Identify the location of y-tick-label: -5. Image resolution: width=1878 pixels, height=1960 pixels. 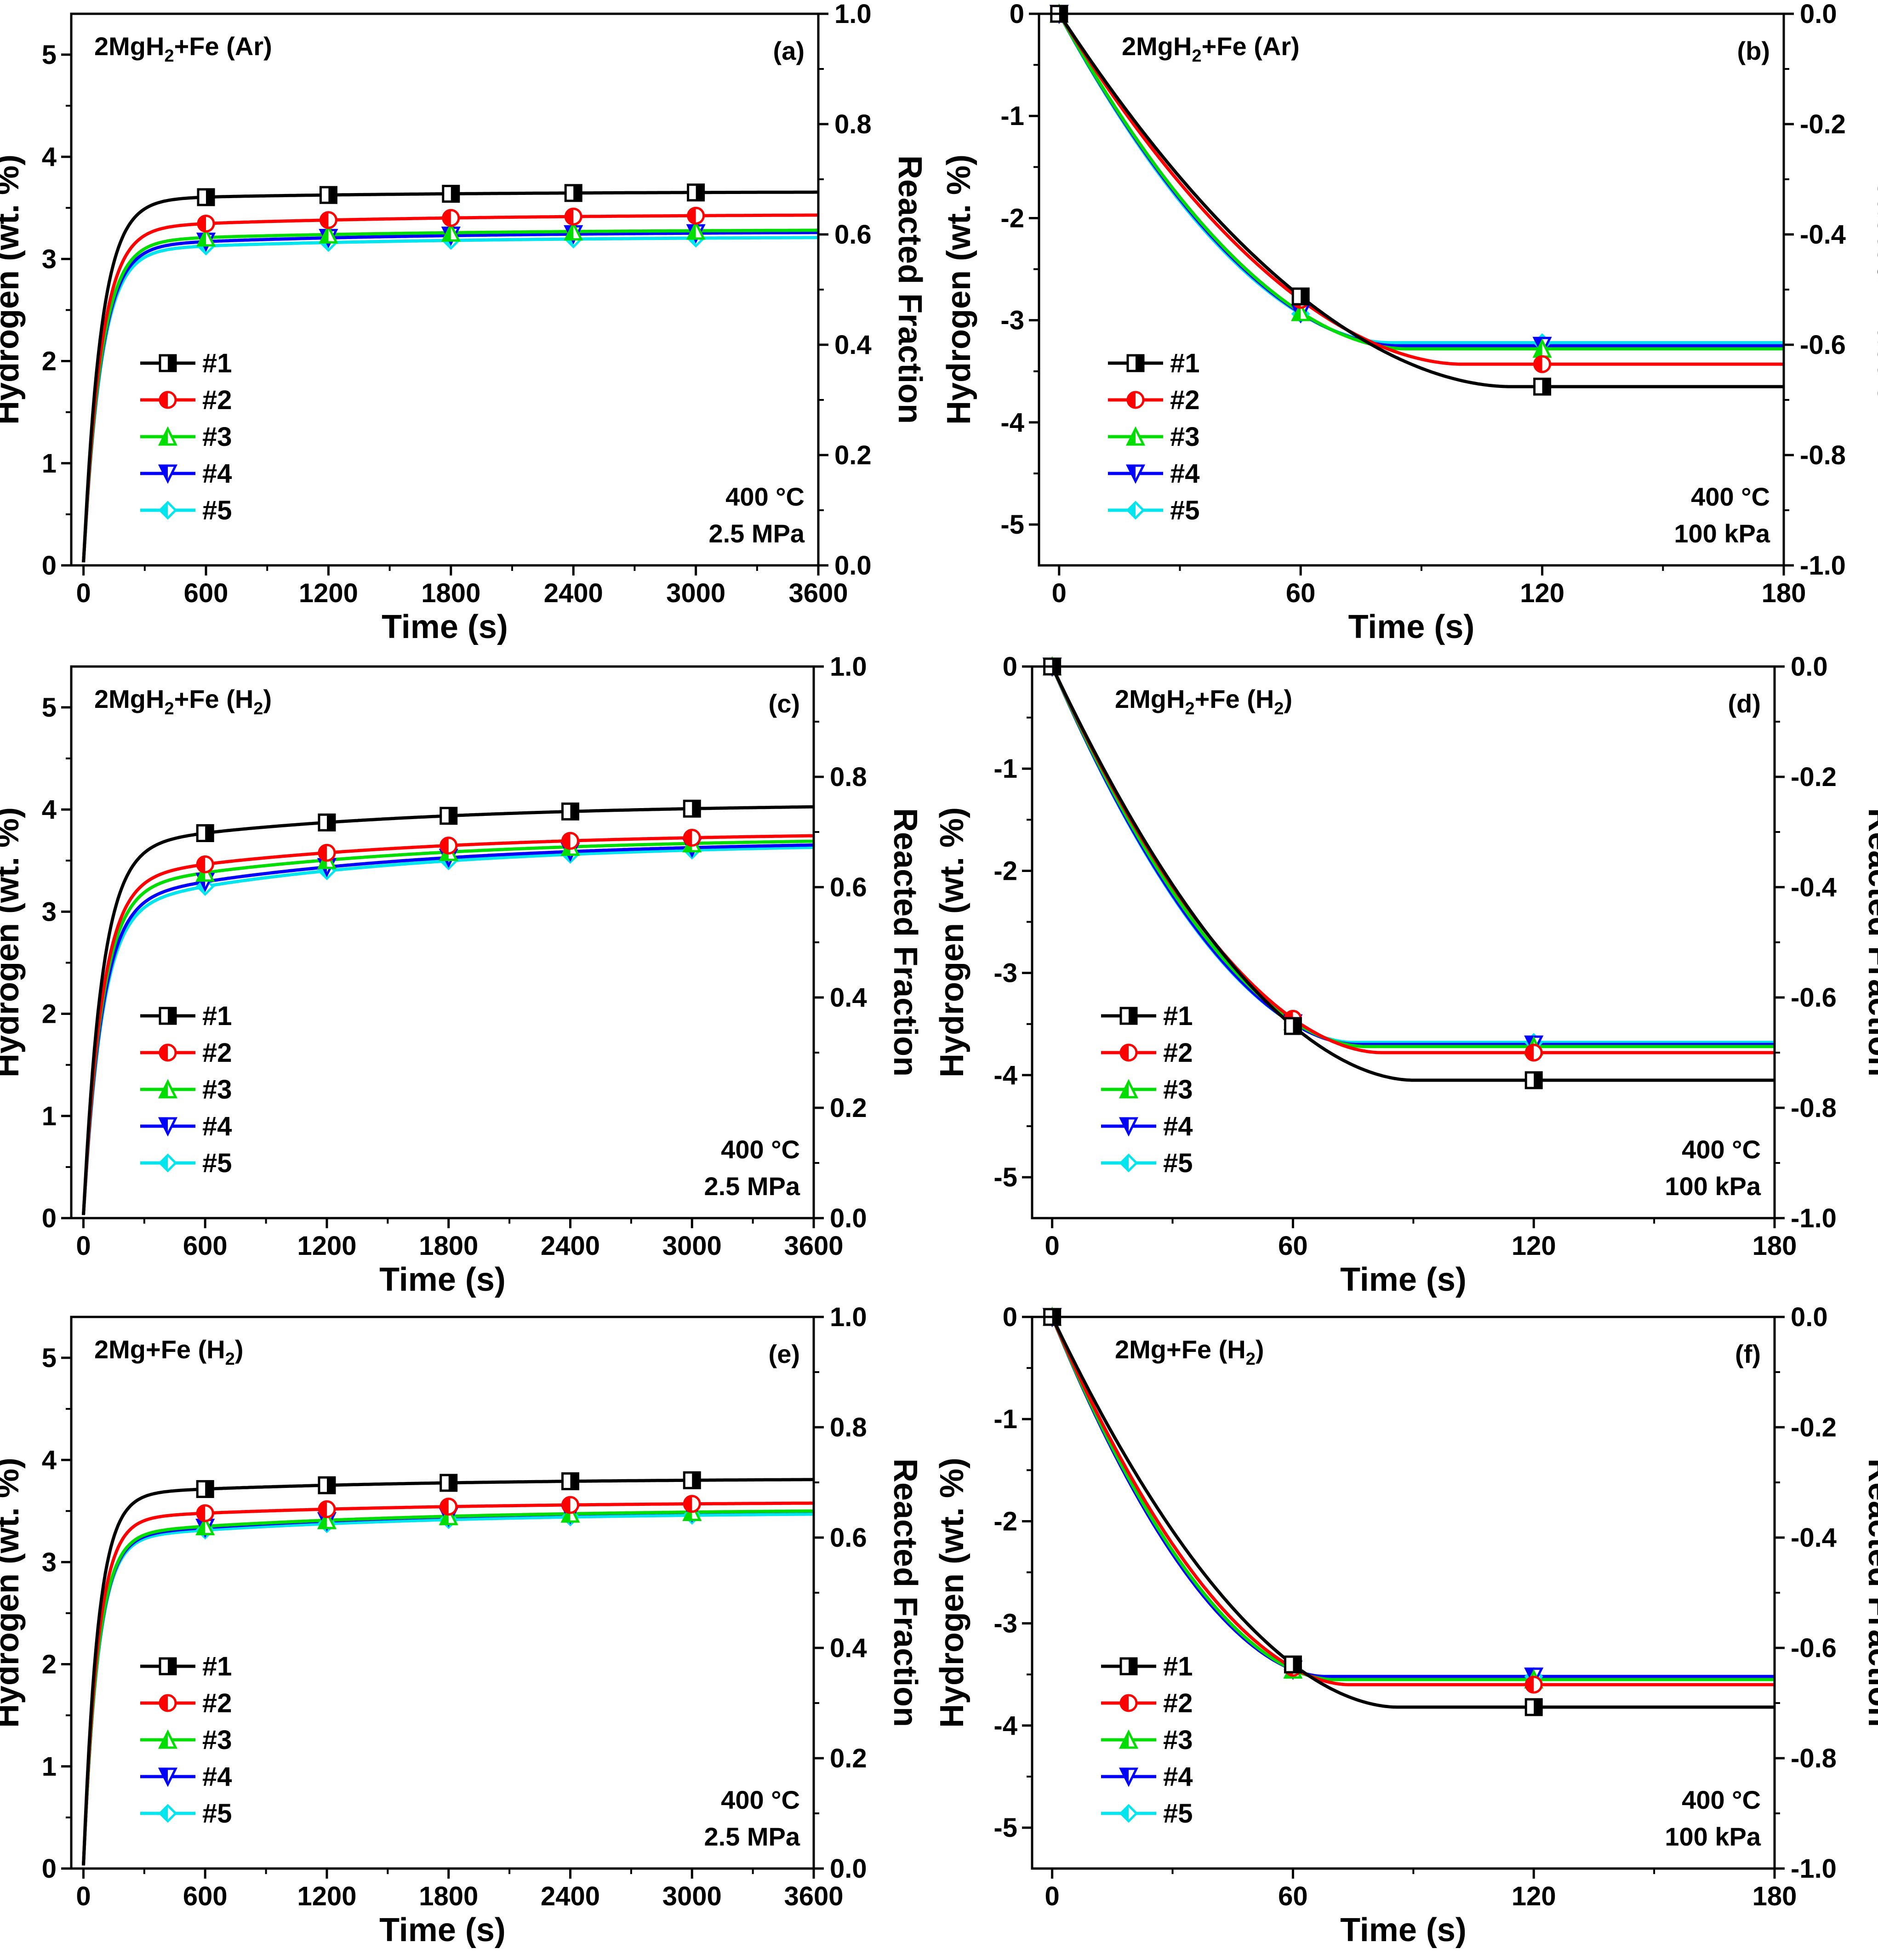
(1005, 1828).